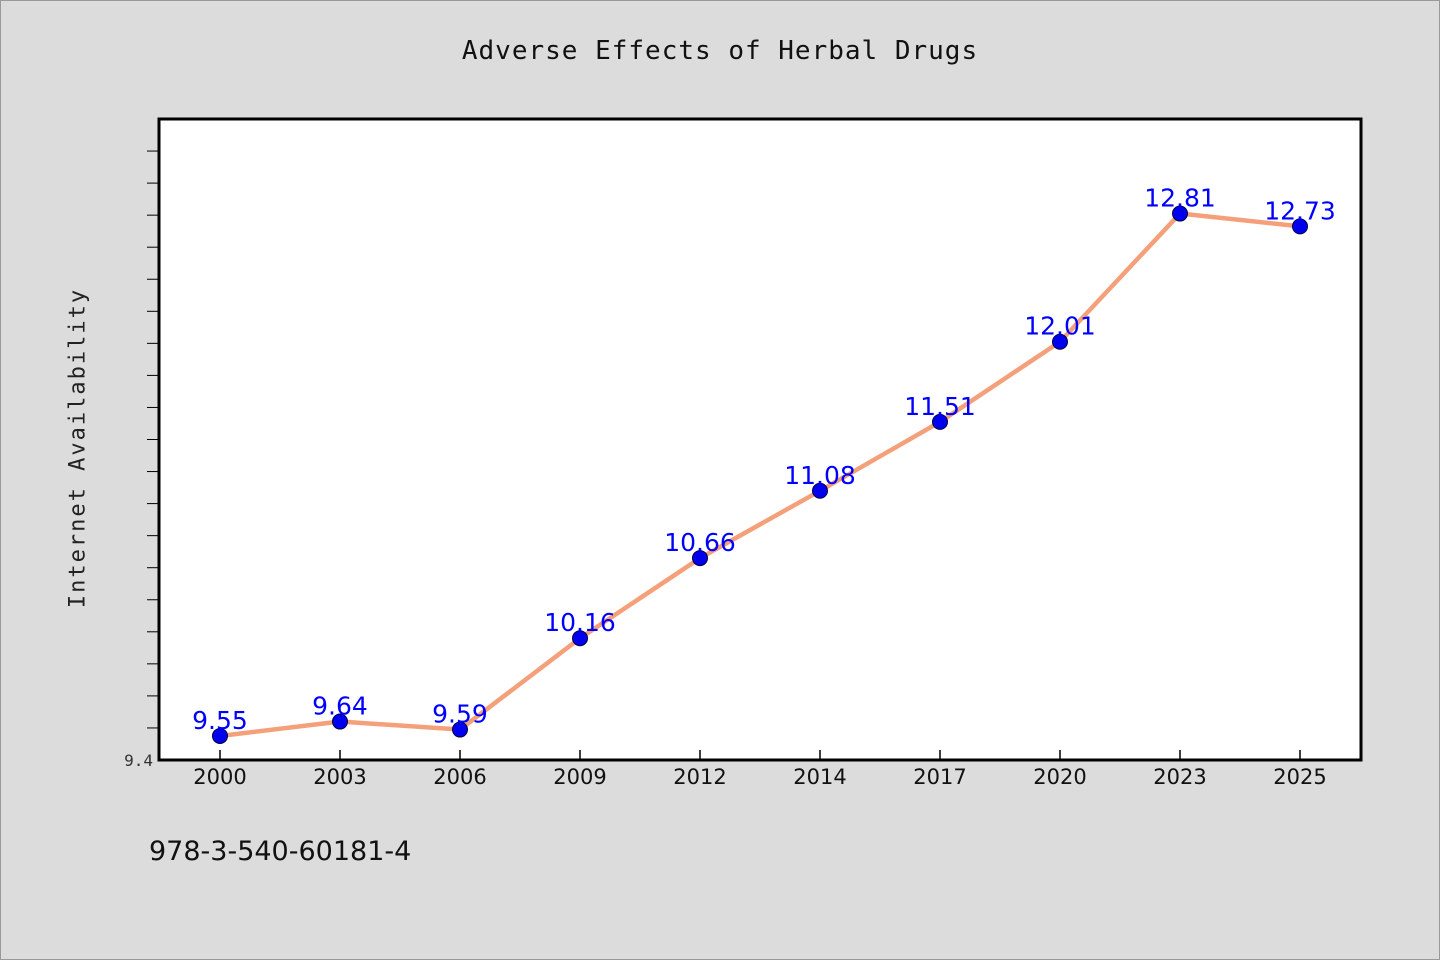 This screenshot has height=960, width=1440. I want to click on y-axis-ticks: 9.4, so click(141, 460).